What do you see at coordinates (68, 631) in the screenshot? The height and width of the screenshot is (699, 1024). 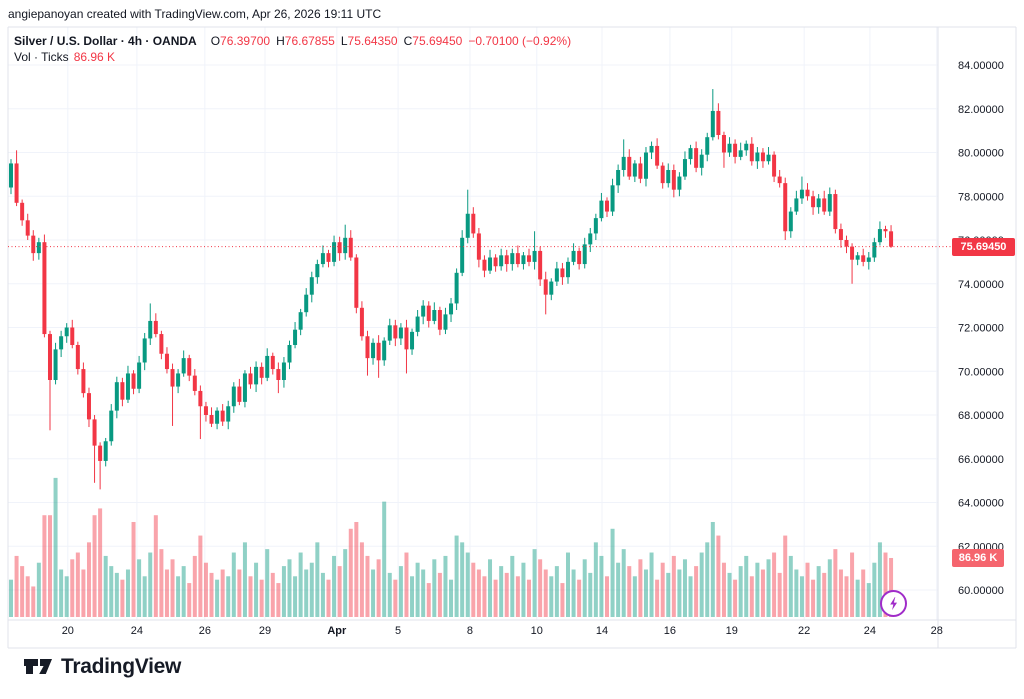 I see `time-tick-label: 20` at bounding box center [68, 631].